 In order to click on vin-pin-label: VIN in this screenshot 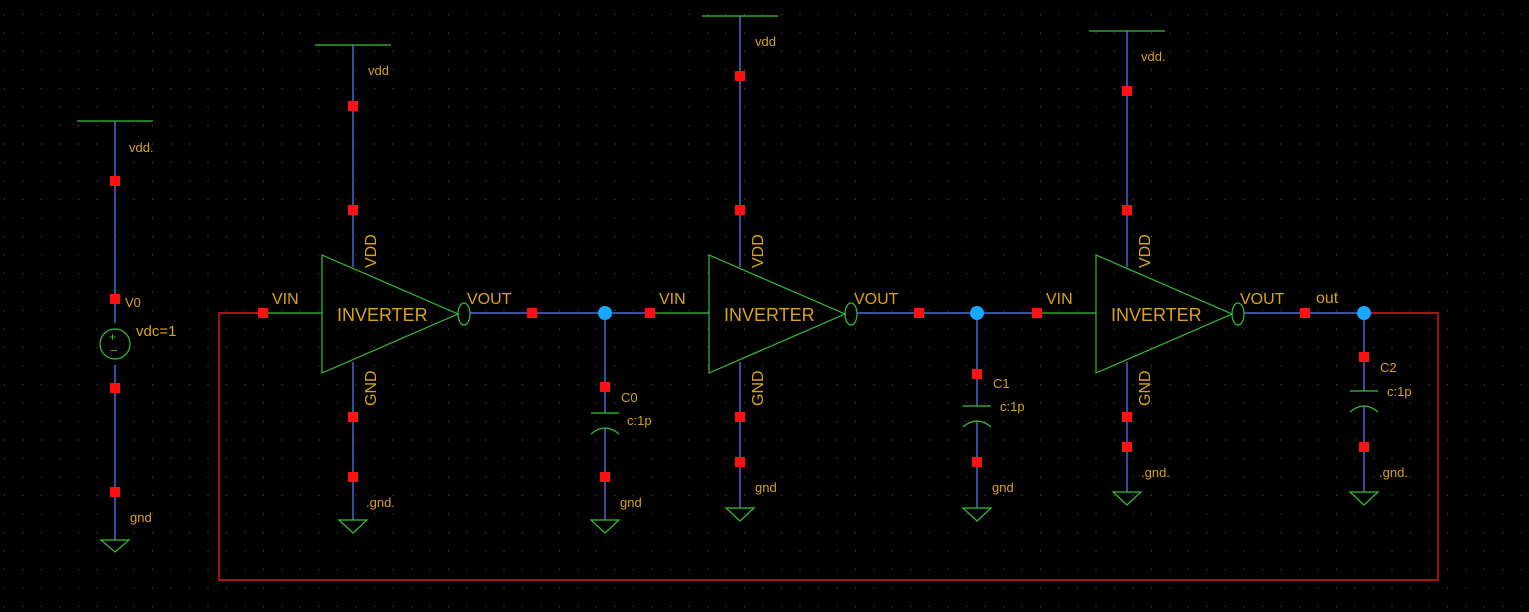, I will do `click(672, 299)`.